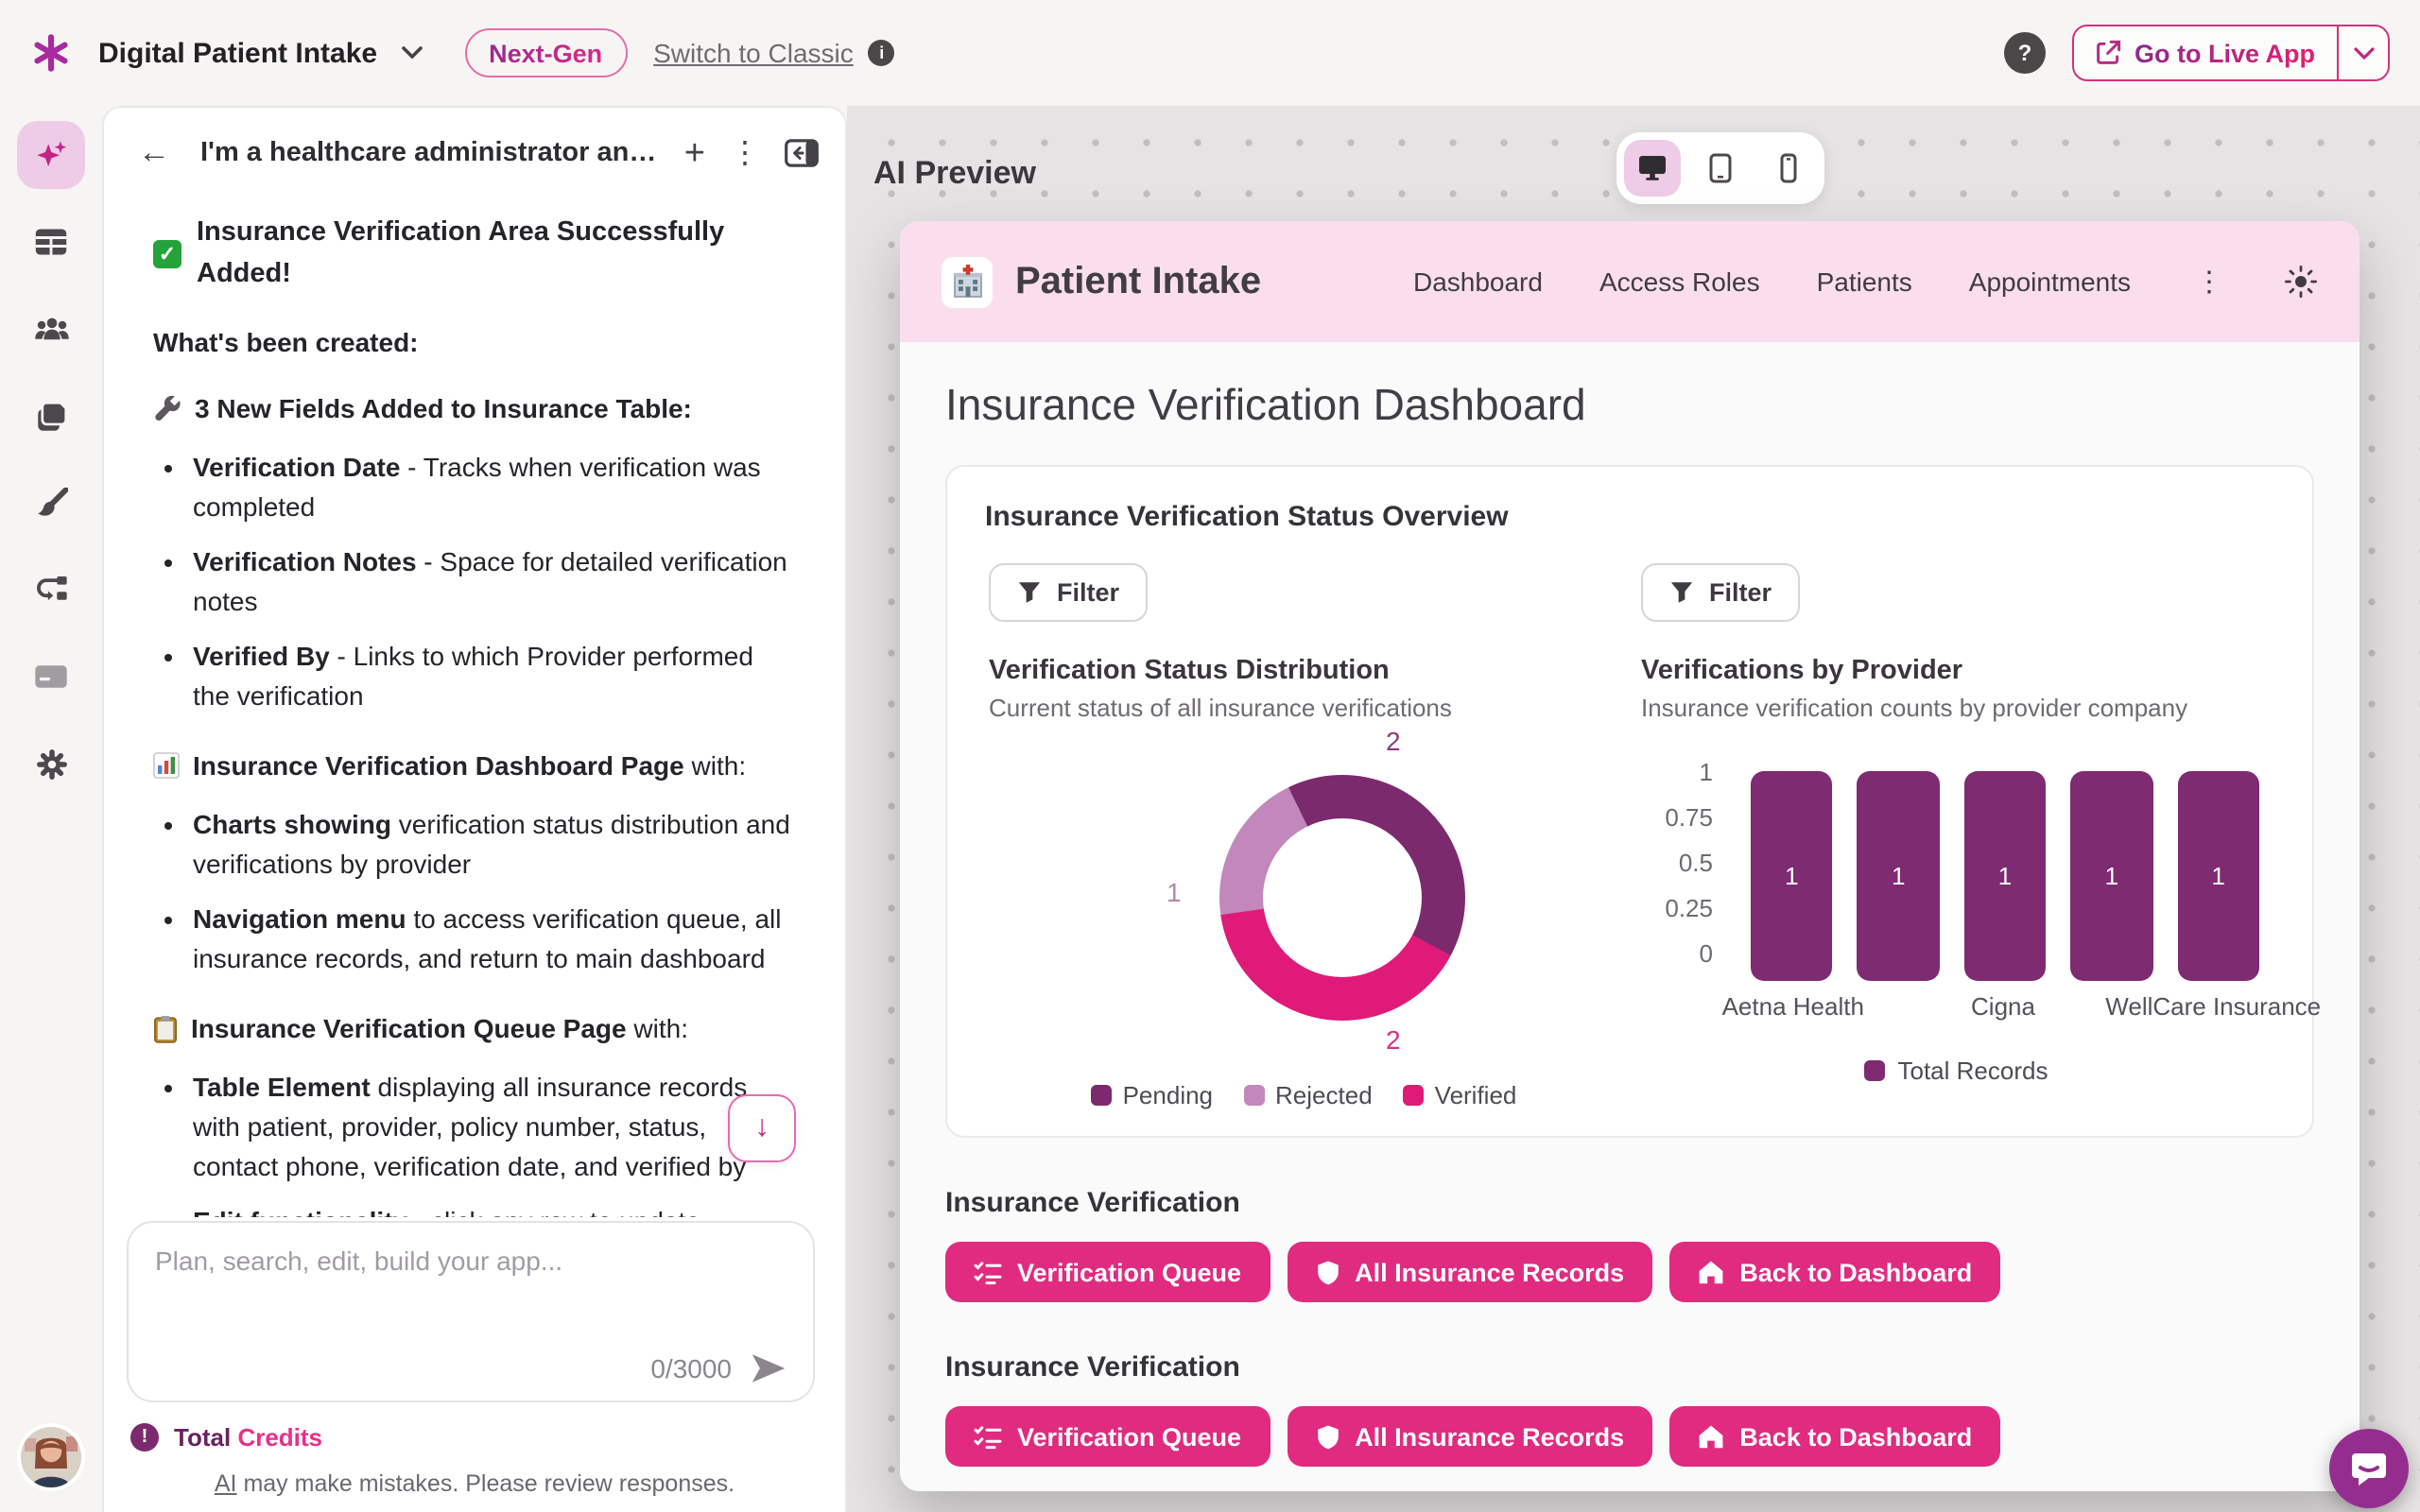 The width and height of the screenshot is (2420, 1512). What do you see at coordinates (1069, 592) in the screenshot?
I see `filter-button-status: Filter` at bounding box center [1069, 592].